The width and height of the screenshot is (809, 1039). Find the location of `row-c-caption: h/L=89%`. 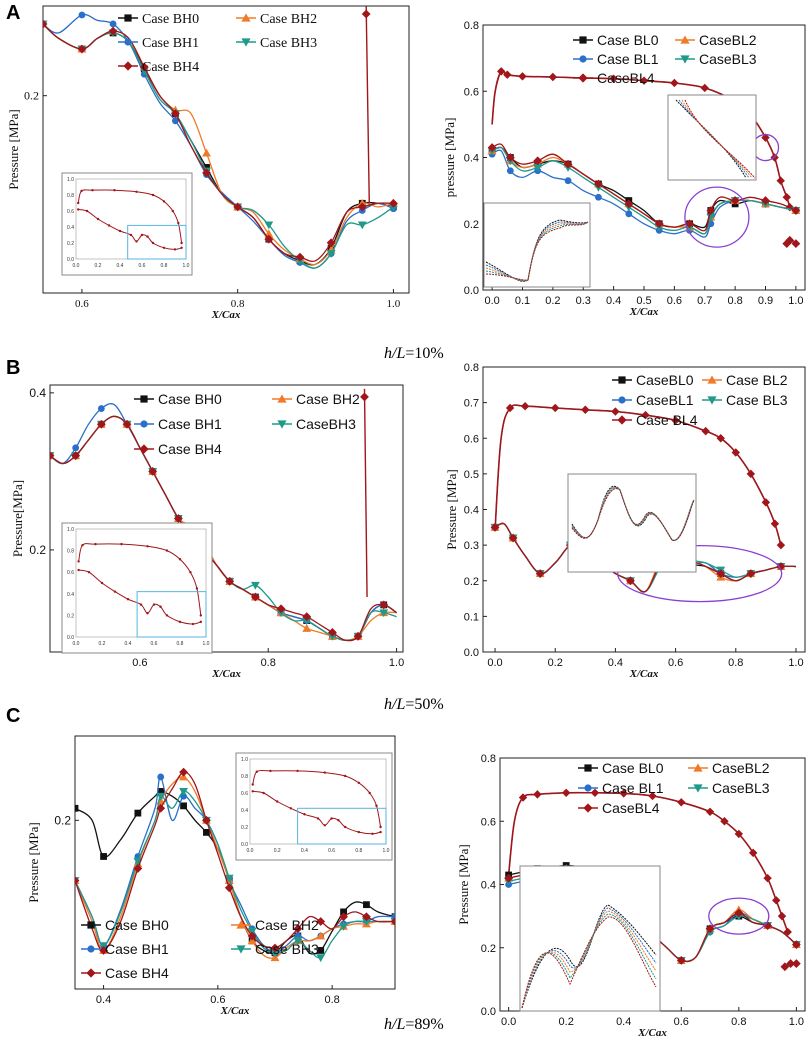

row-c-caption: h/L=89% is located at coordinates (414, 1025).